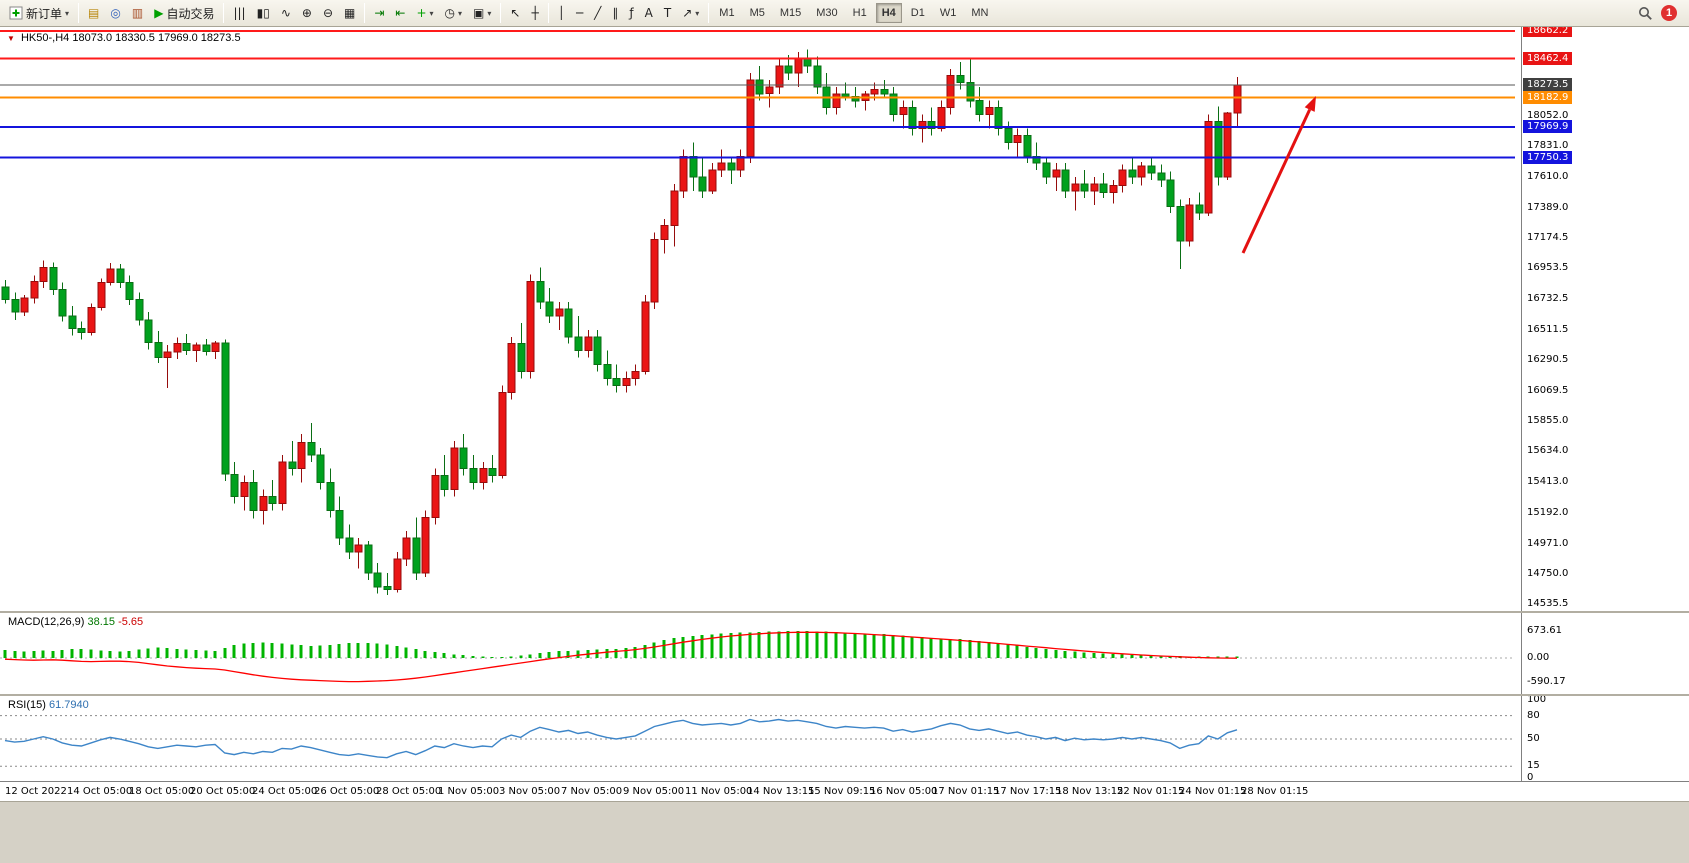  What do you see at coordinates (1548, 58) in the screenshot?
I see `price-tag-18462.4: 18462.4` at bounding box center [1548, 58].